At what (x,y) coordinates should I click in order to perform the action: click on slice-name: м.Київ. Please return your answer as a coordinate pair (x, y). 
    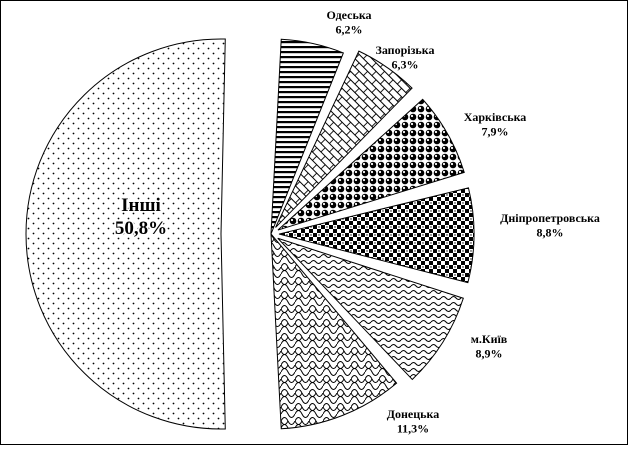
    Looking at the image, I should click on (489, 339).